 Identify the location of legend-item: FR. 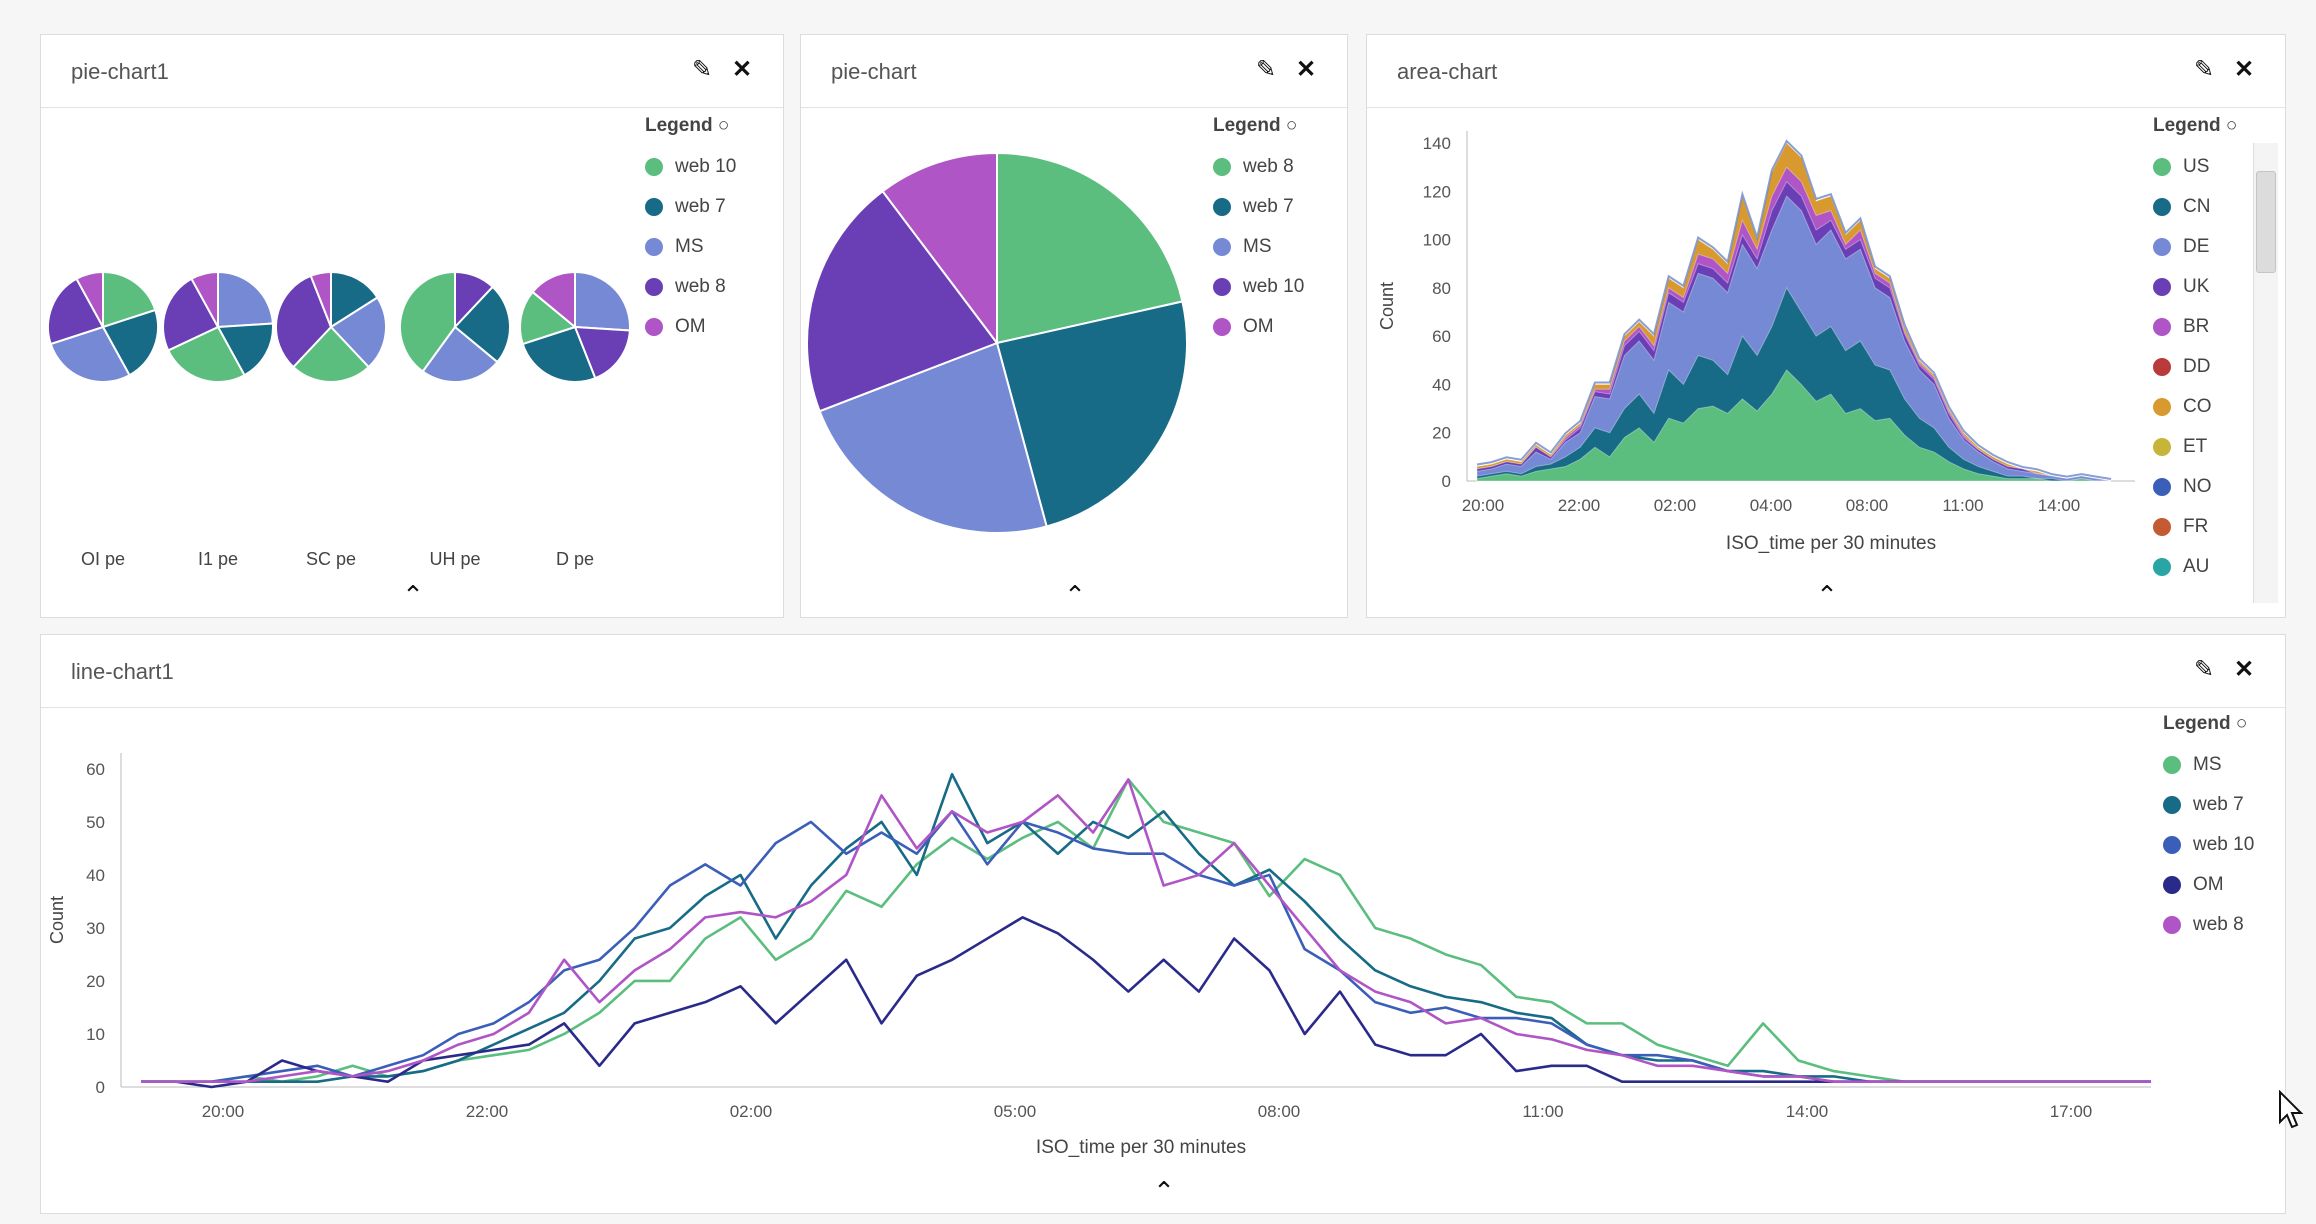
(2195, 527).